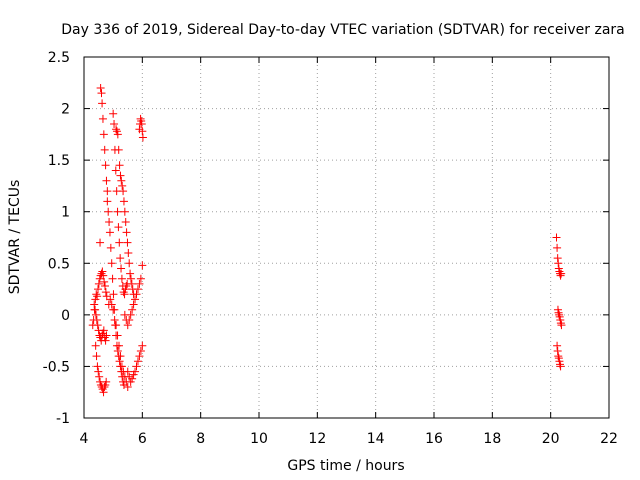 This screenshot has height=480, width=640. What do you see at coordinates (56, 367) in the screenshot?
I see `y-tick-label: -0.5` at bounding box center [56, 367].